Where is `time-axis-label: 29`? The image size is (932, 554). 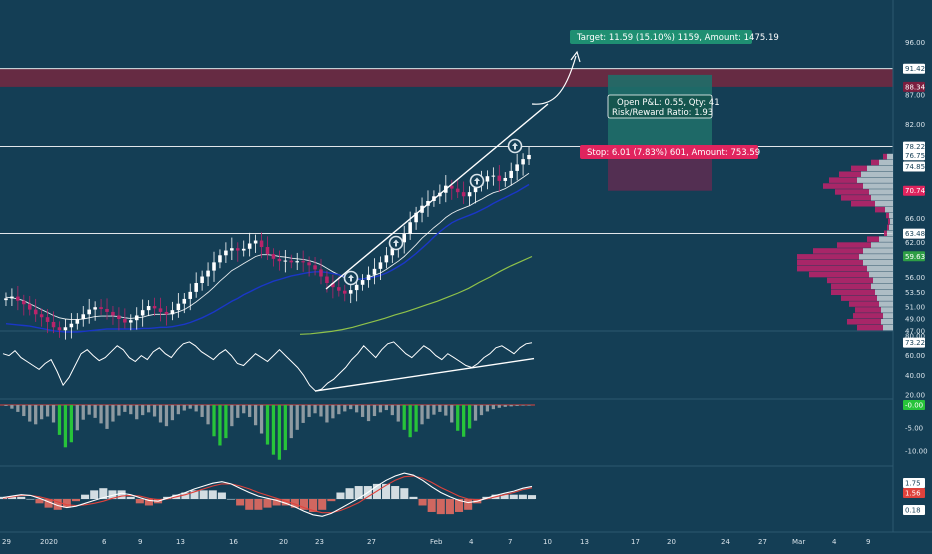
time-axis-label: 29 is located at coordinates (6, 542).